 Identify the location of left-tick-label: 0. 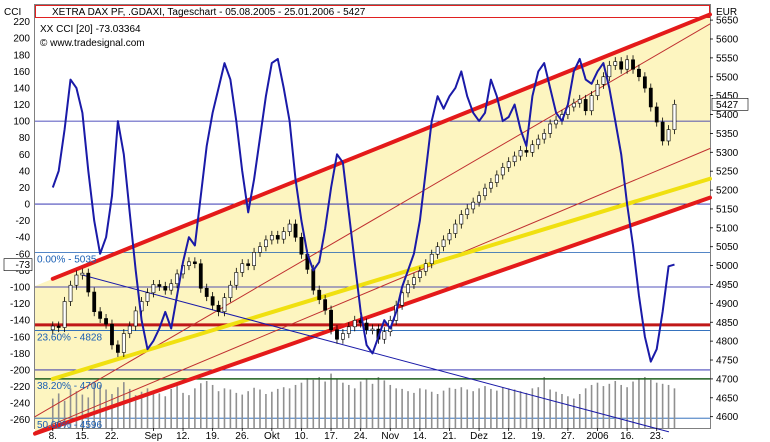
(27, 205).